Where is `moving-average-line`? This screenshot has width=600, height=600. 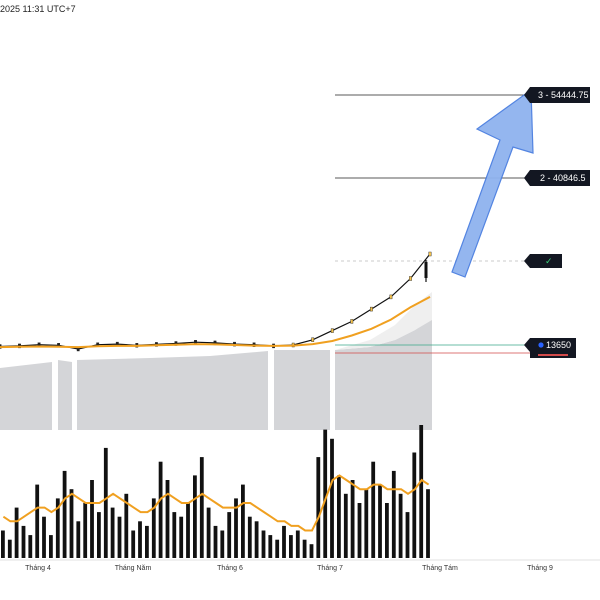
moving-average-line is located at coordinates (215, 322).